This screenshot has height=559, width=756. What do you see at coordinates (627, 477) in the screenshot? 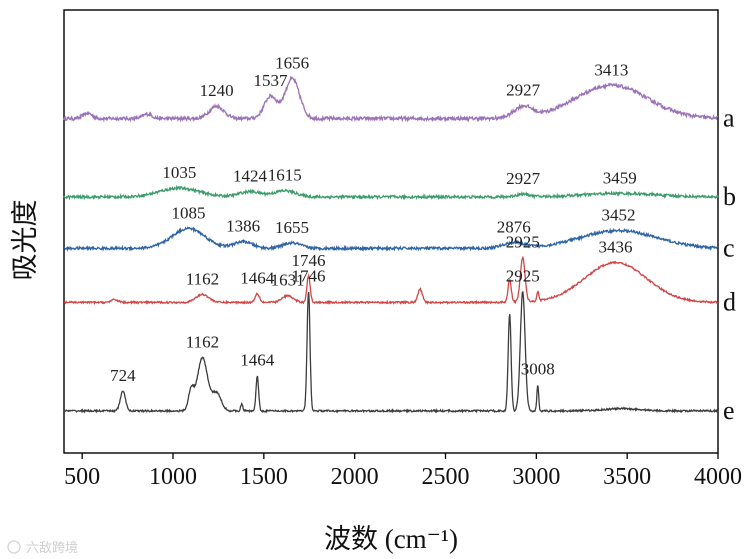
I see `x-tick-label: 3500` at bounding box center [627, 477].